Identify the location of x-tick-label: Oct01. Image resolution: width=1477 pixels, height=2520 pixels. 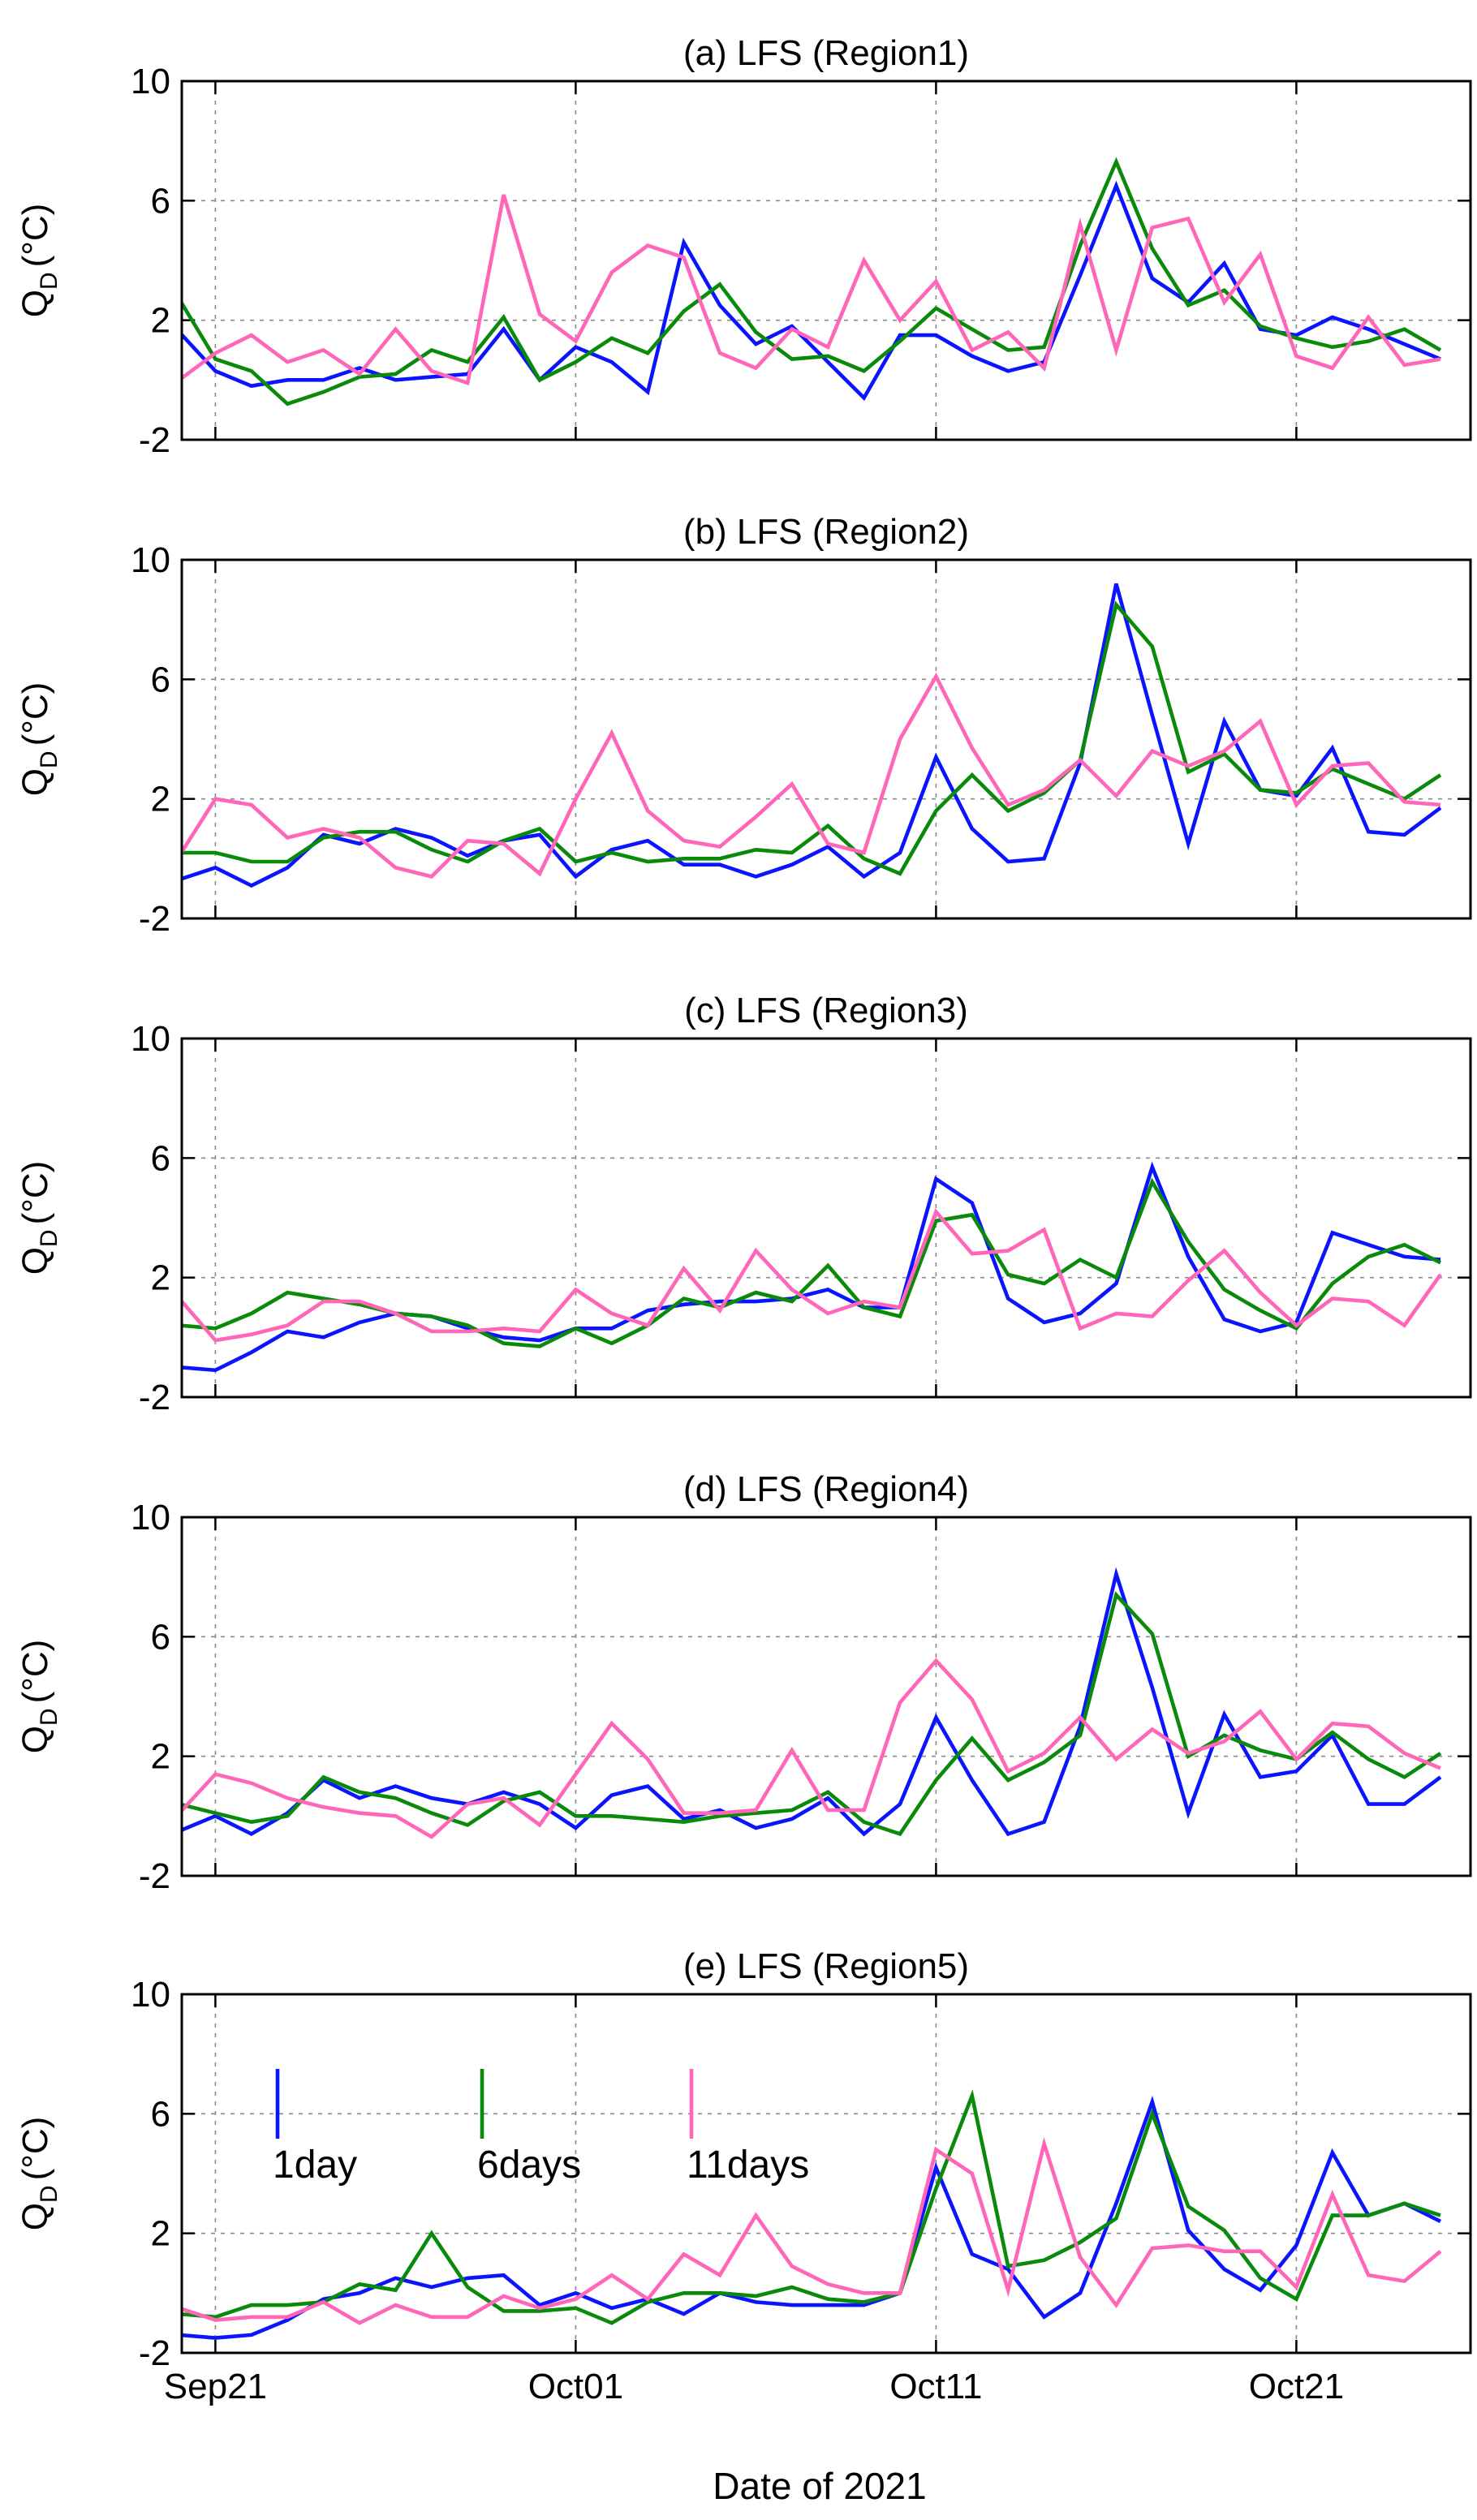
(575, 2386).